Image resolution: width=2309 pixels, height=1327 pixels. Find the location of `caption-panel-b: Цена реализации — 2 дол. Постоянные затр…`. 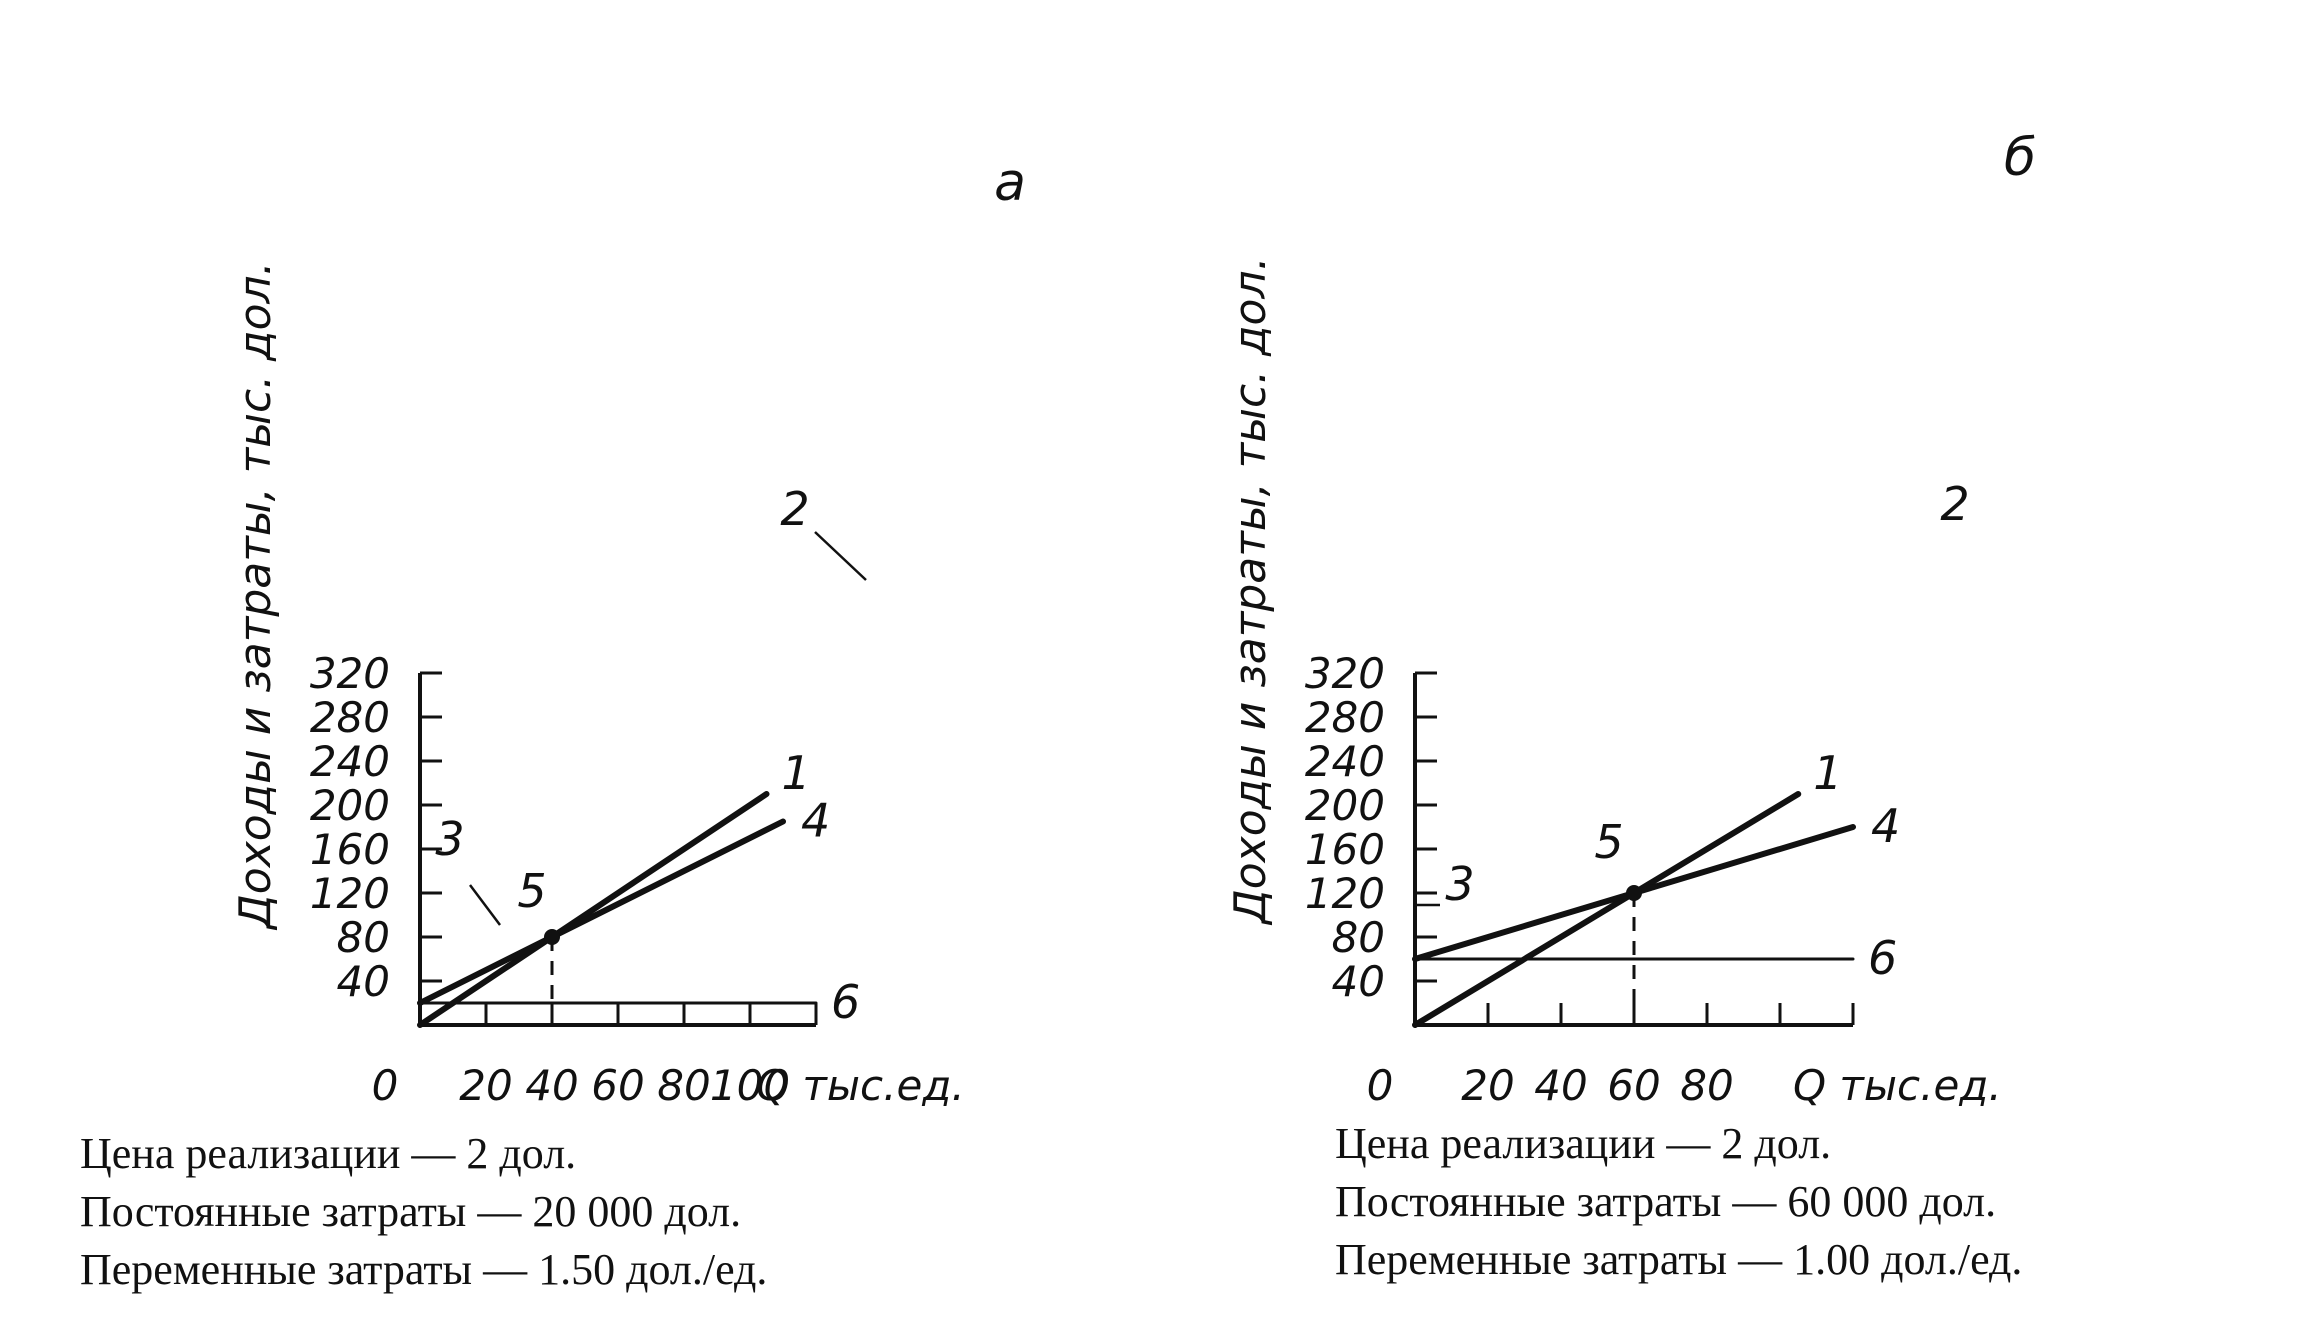

caption-panel-b: Цена реализации — 2 дол. Постоянные затр… is located at coordinates (1678, 1202).